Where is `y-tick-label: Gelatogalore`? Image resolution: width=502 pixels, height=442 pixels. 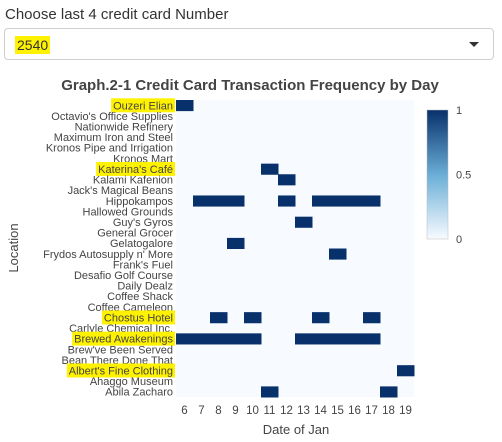
y-tick-label: Gelatogalore is located at coordinates (141, 244).